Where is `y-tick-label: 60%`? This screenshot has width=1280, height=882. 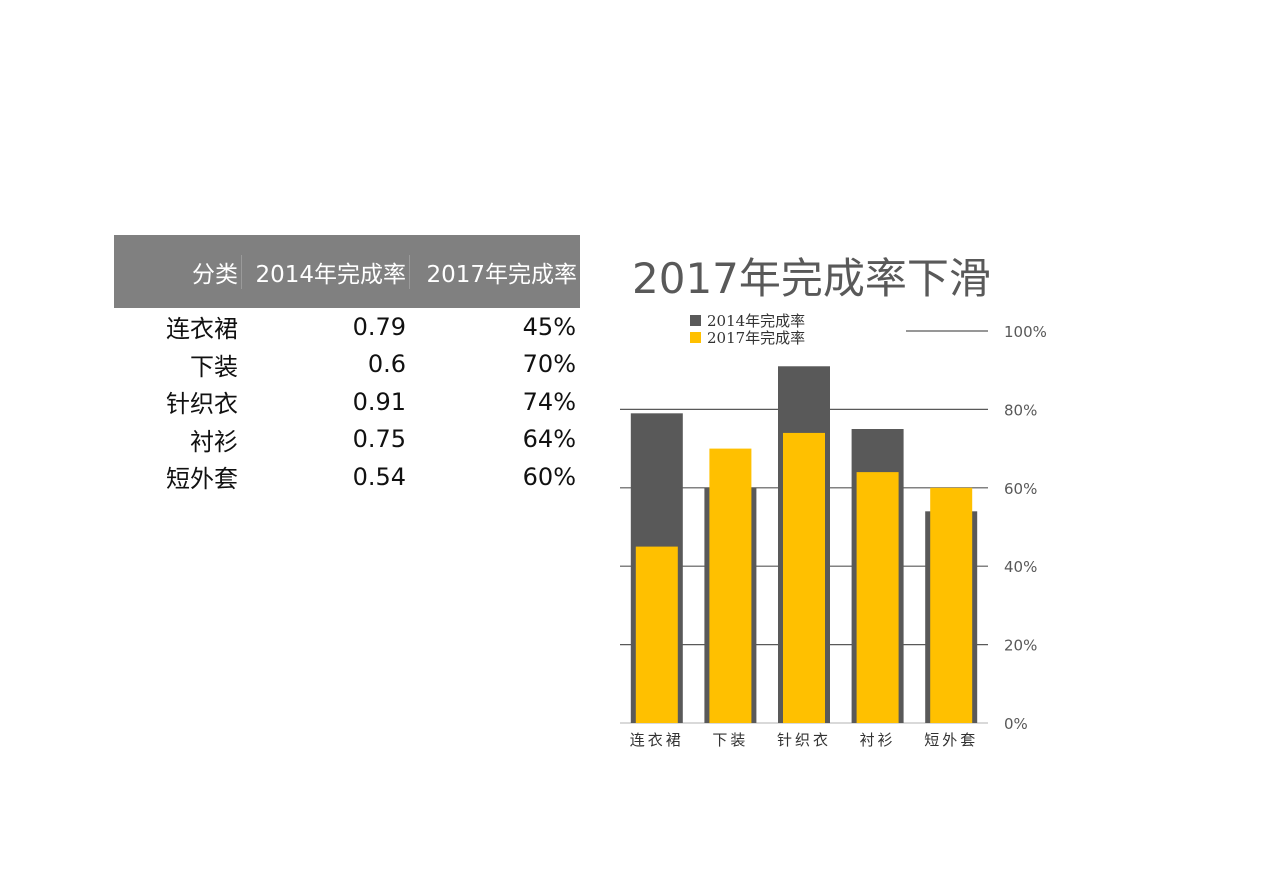
y-tick-label: 60% is located at coordinates (1020, 489).